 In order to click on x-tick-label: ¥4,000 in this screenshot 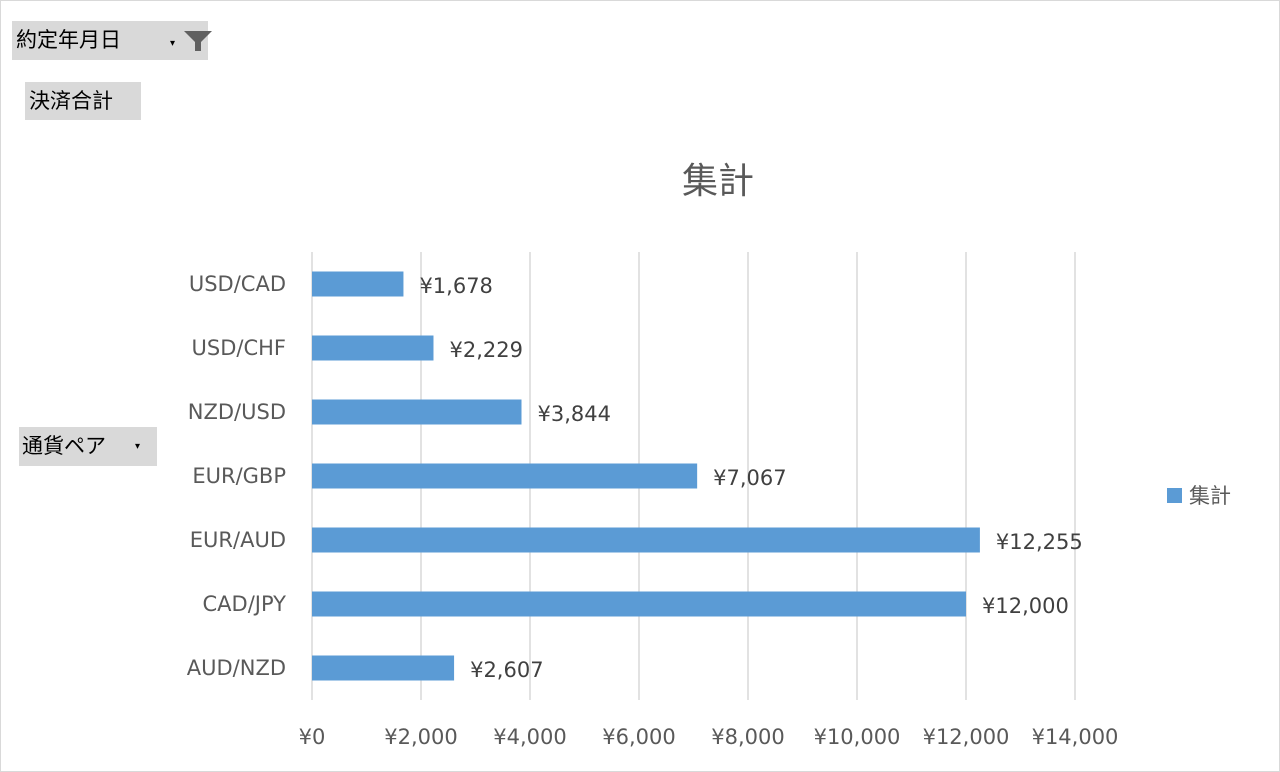, I will do `click(529, 737)`.